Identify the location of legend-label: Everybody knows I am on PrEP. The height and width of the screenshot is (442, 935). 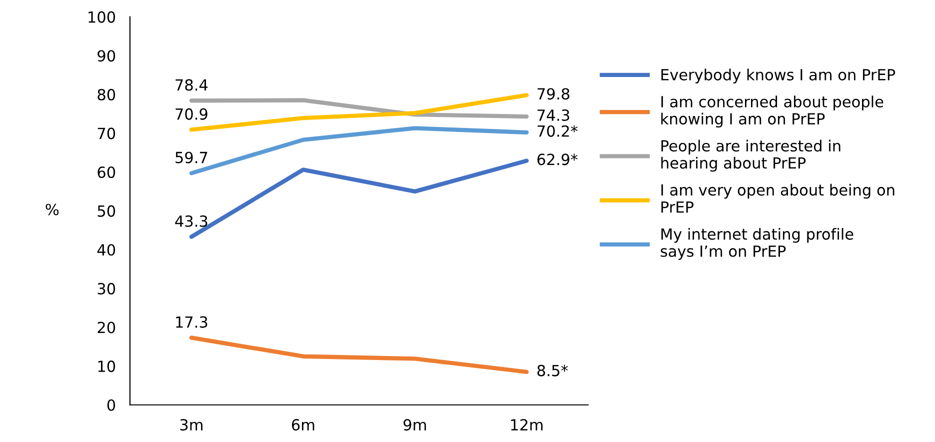
(778, 76).